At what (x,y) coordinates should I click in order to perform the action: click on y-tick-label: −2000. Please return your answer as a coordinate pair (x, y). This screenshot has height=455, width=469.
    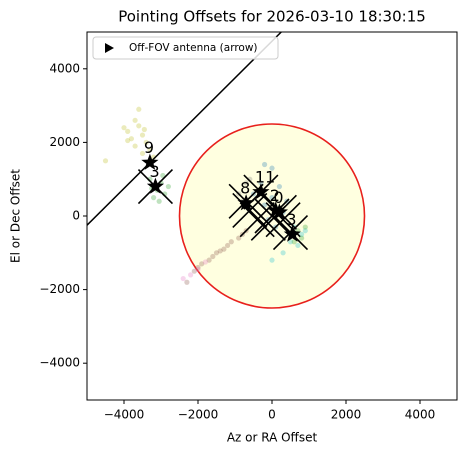
    Looking at the image, I should click on (59, 289).